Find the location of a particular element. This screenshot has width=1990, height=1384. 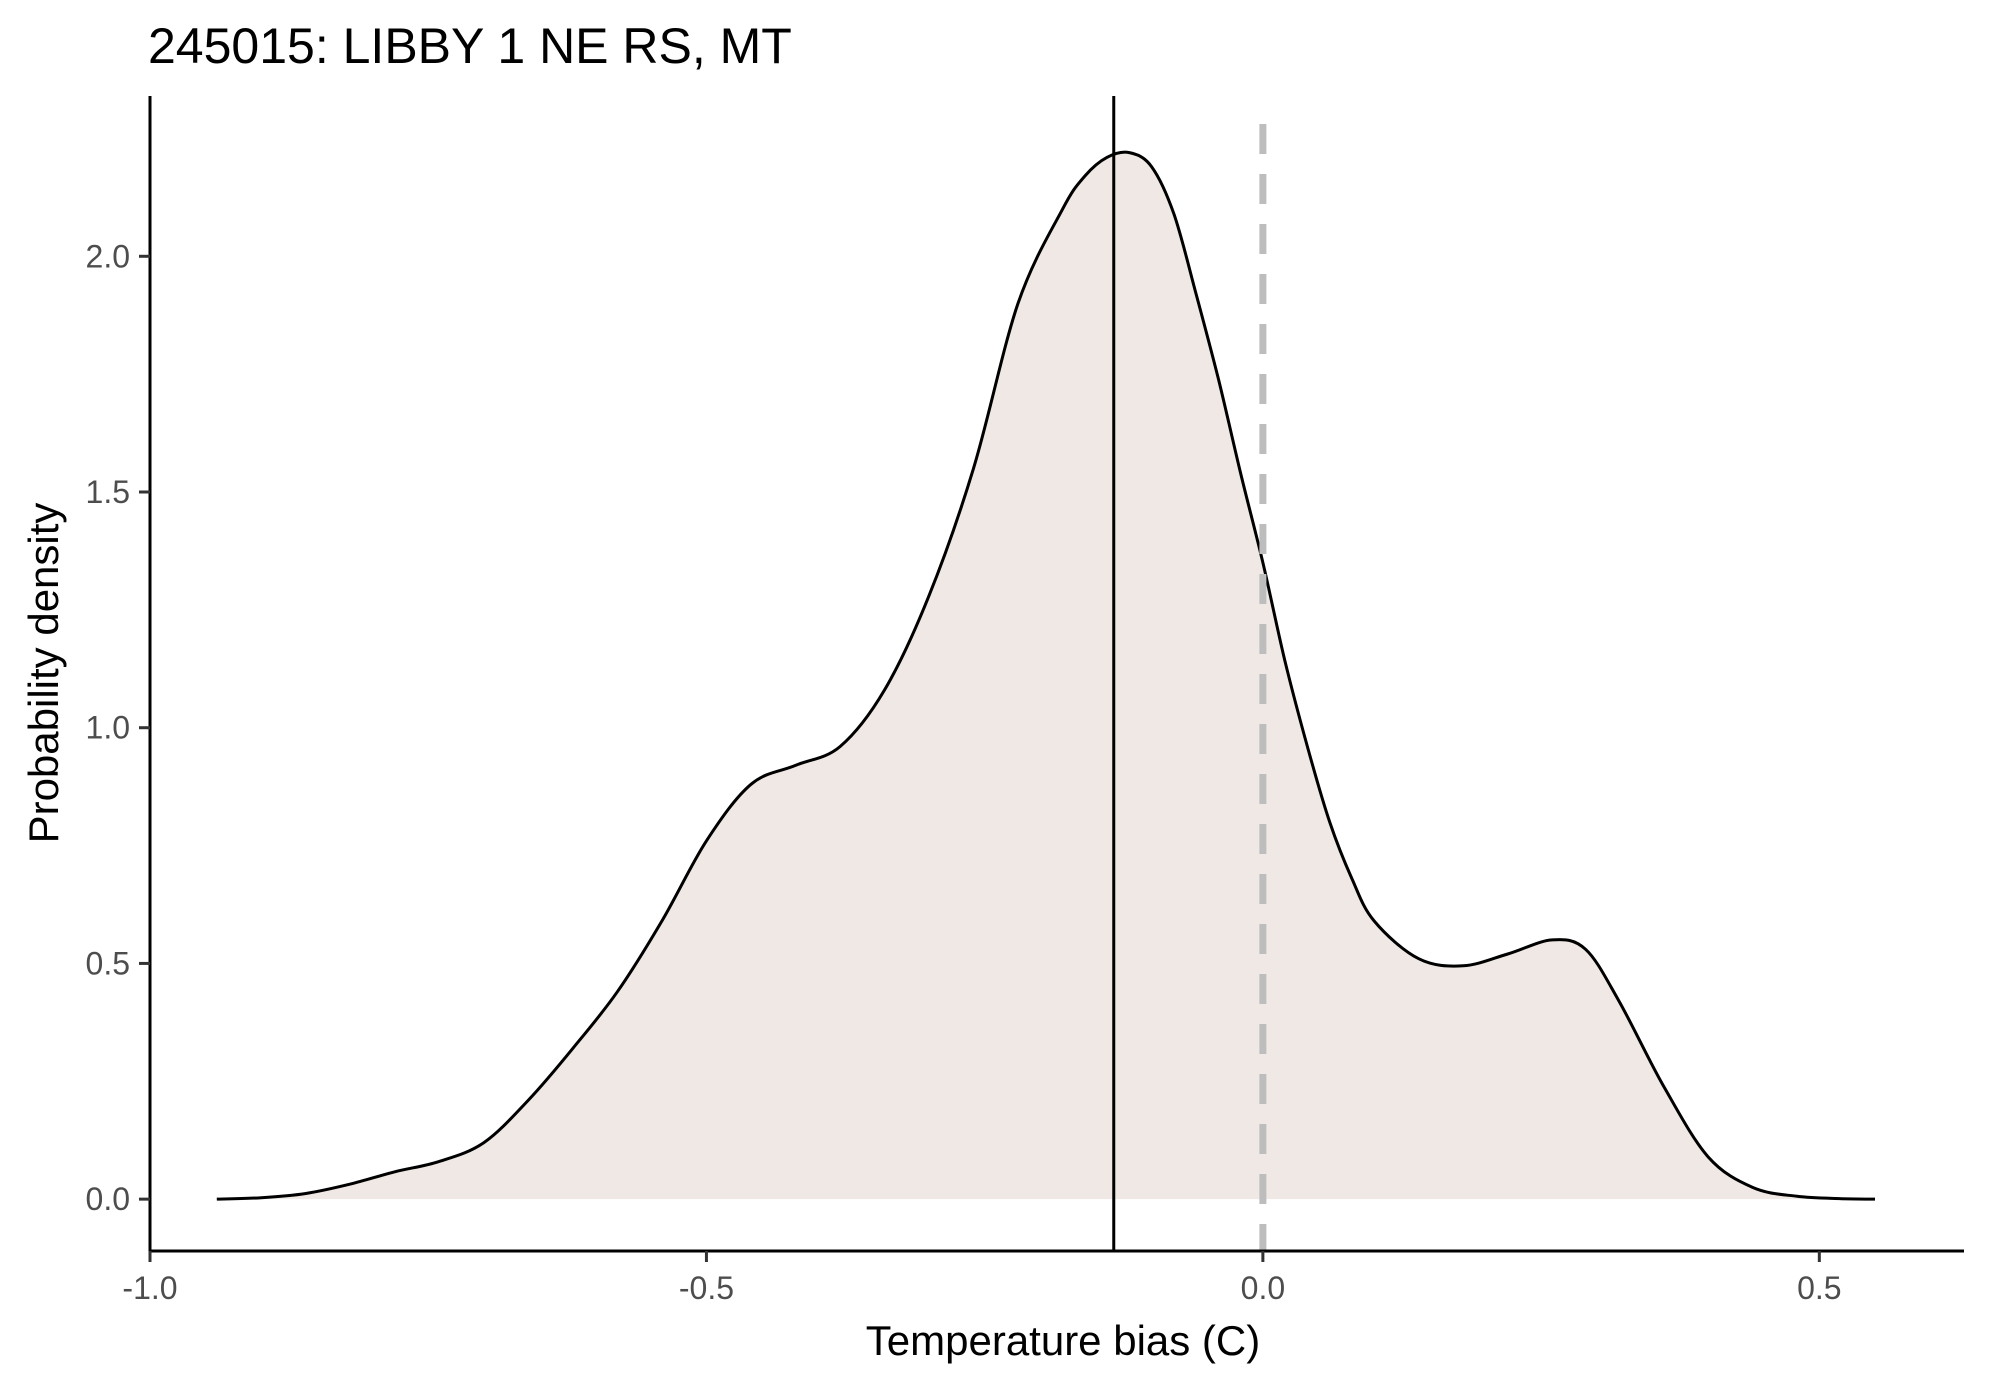

y-tick-label: 2.0 is located at coordinates (108, 256).